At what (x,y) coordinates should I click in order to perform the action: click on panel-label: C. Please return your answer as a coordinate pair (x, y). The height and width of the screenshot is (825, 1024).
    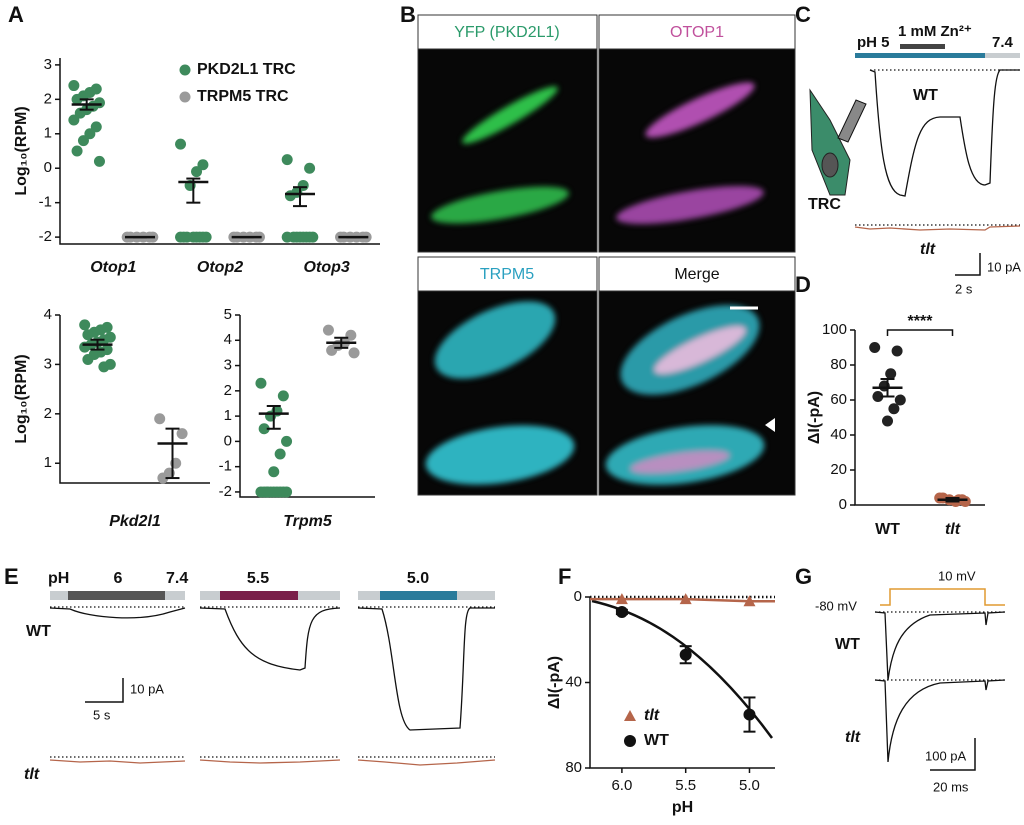
    Looking at the image, I should click on (803, 14).